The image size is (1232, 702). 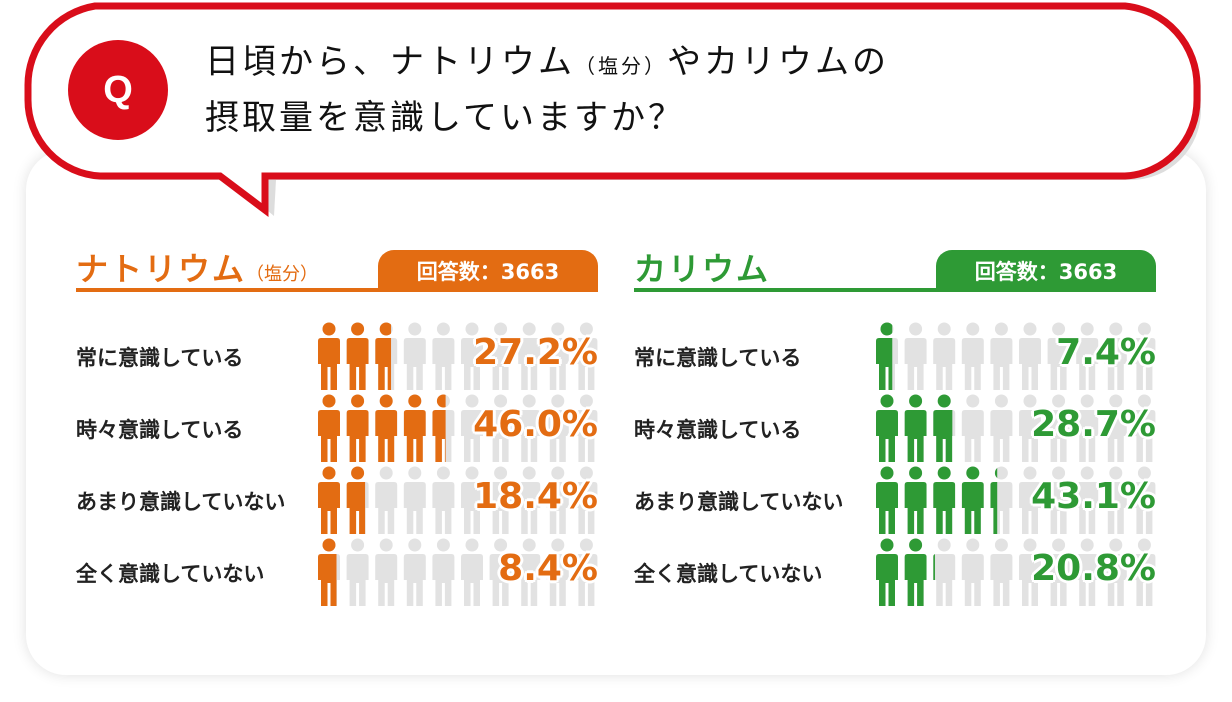 I want to click on panel-title-sub: （塩分）, so click(x=282, y=274).